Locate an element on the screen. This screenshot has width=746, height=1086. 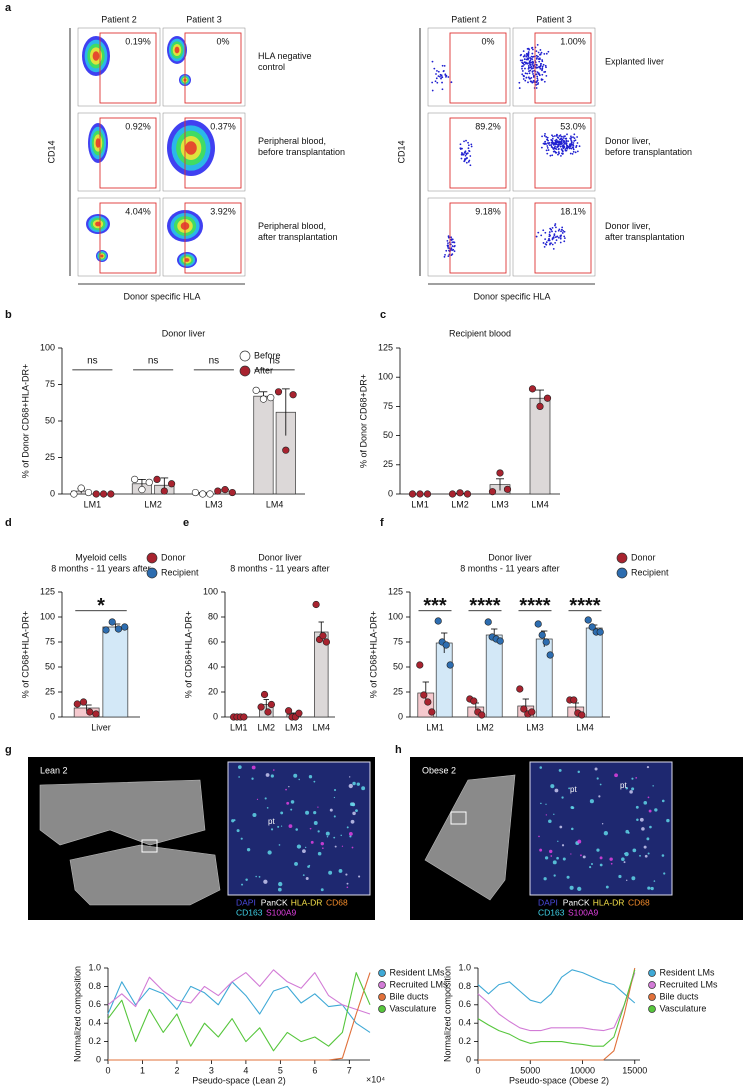
x-axis-label: Pseudo-space (Obese 2) is located at coordinates (559, 1080).